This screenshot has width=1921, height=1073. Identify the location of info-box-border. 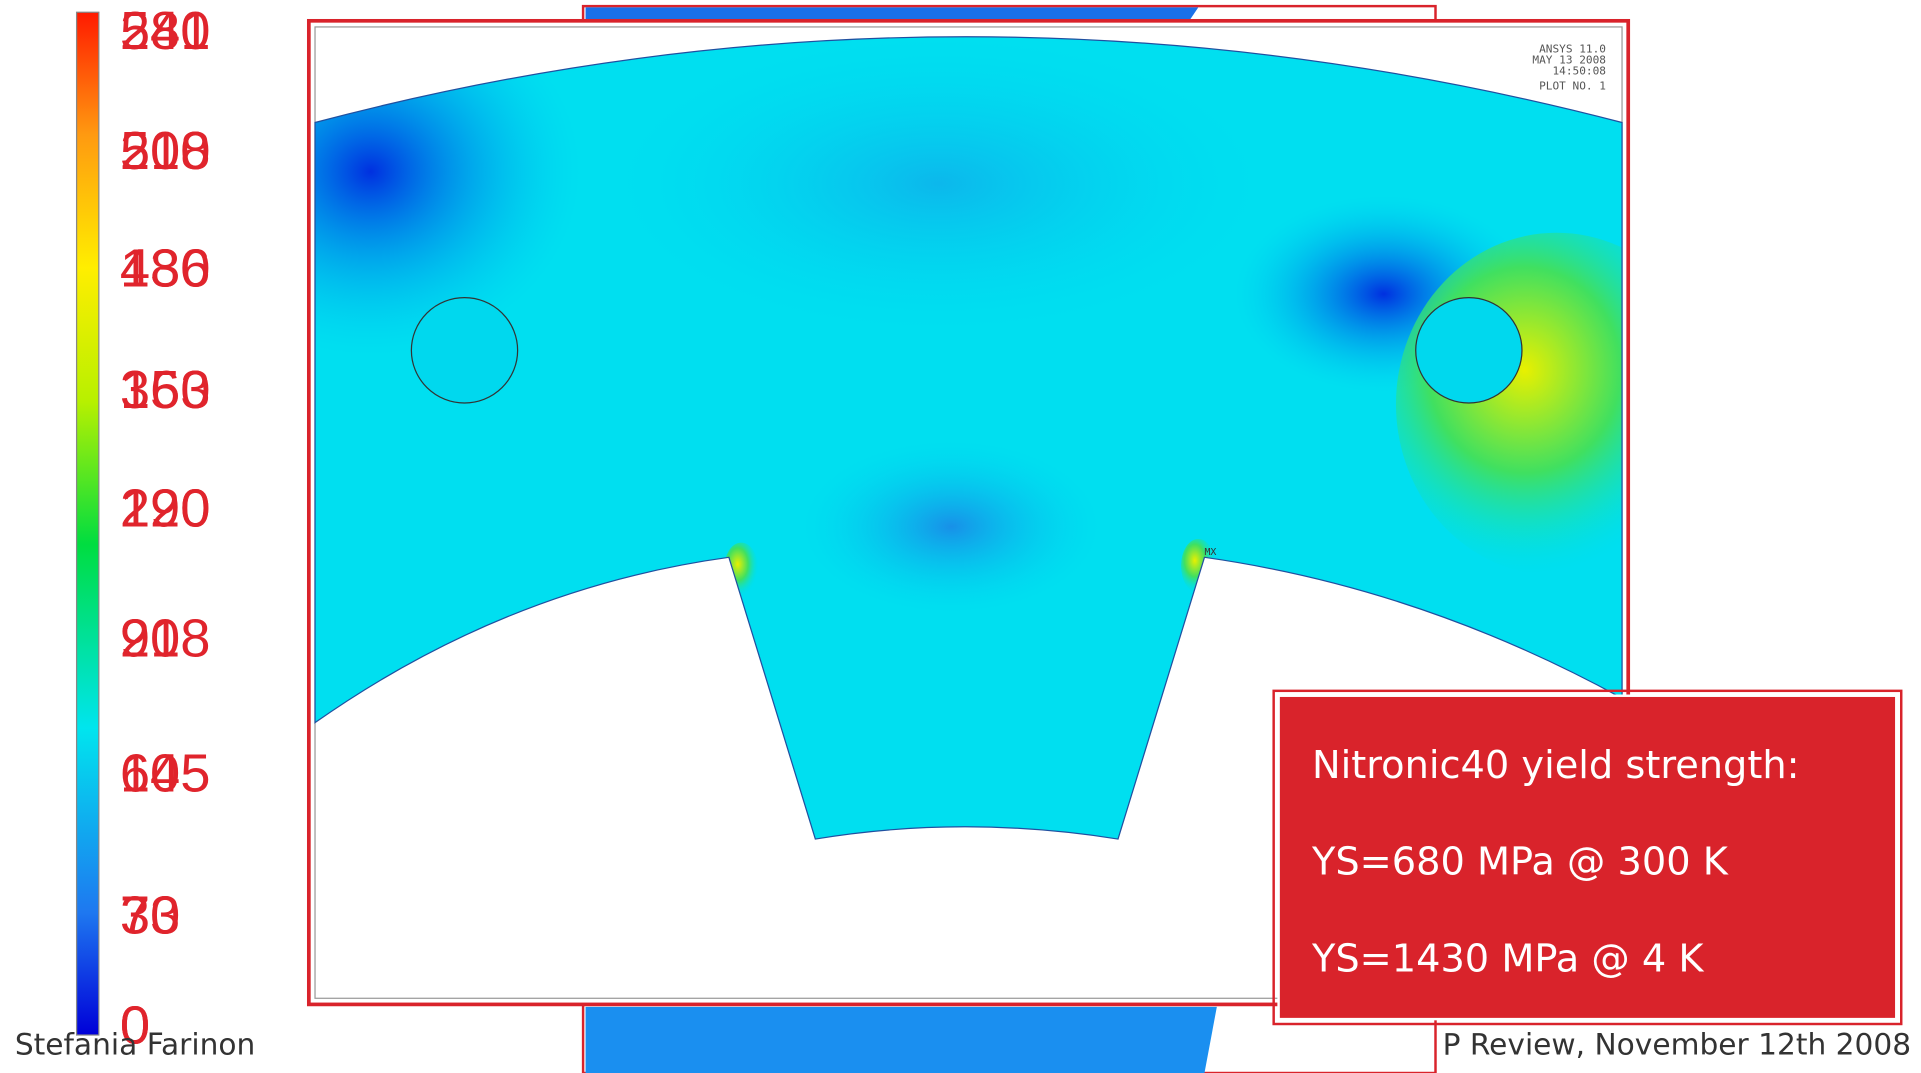
(1587, 857).